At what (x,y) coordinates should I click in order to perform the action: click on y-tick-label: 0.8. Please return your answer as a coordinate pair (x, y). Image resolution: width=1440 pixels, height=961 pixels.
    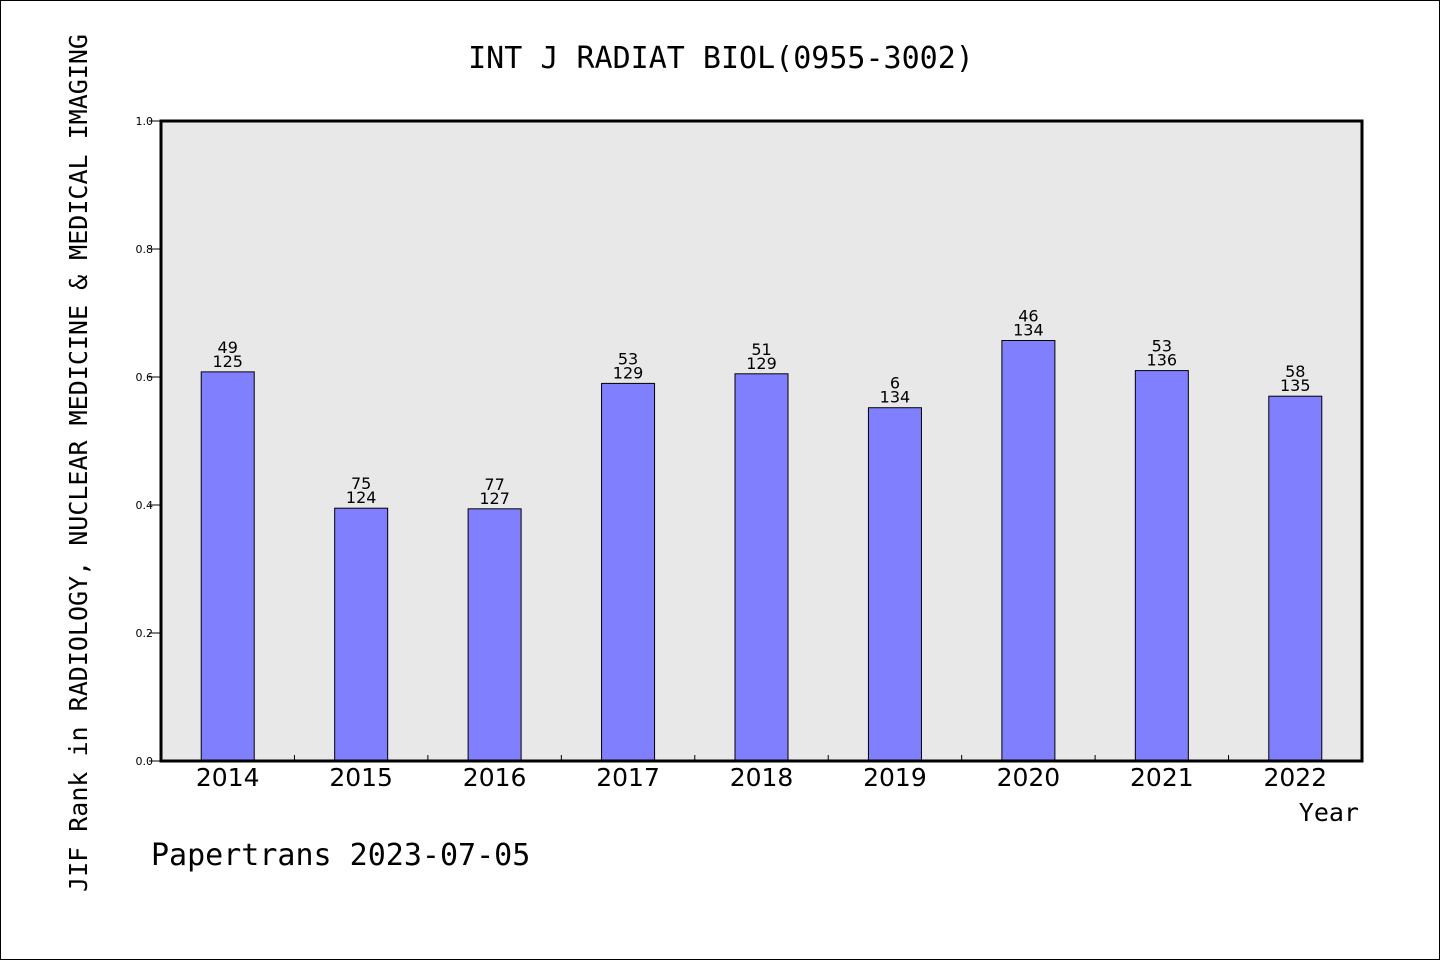
    Looking at the image, I should click on (145, 249).